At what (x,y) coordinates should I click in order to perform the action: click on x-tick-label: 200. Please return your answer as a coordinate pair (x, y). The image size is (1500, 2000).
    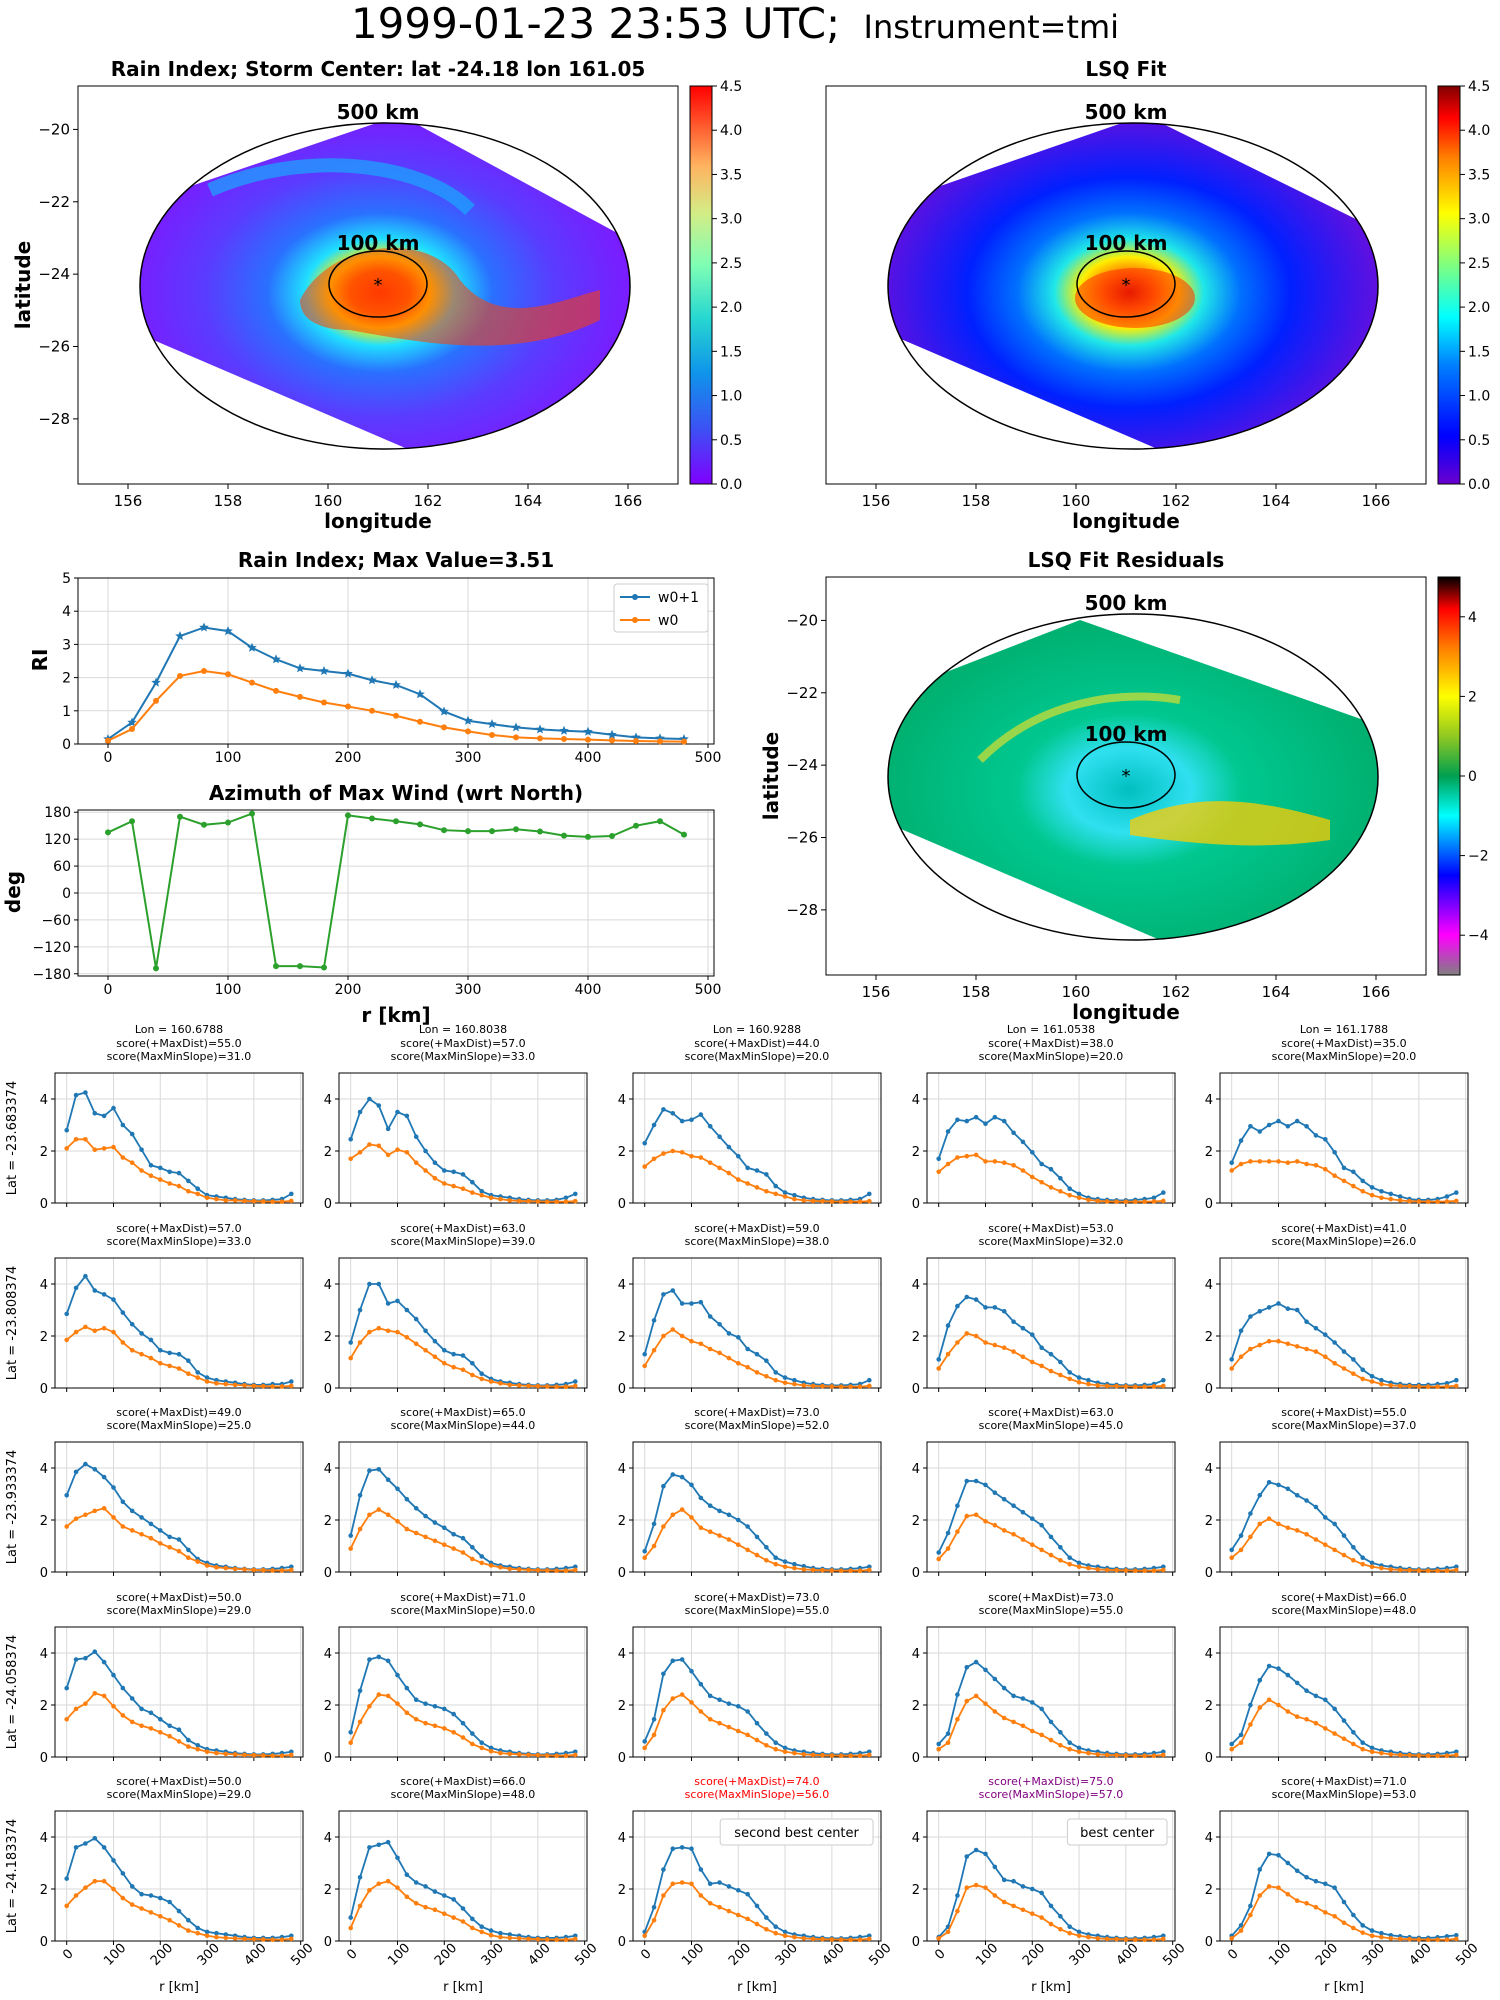
    Looking at the image, I should click on (1034, 1955).